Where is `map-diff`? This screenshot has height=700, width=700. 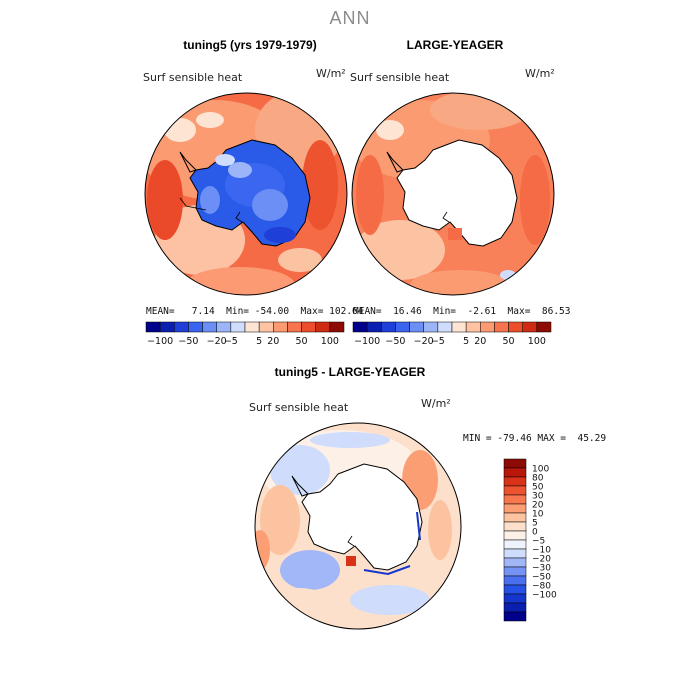
map-diff is located at coordinates (358, 526).